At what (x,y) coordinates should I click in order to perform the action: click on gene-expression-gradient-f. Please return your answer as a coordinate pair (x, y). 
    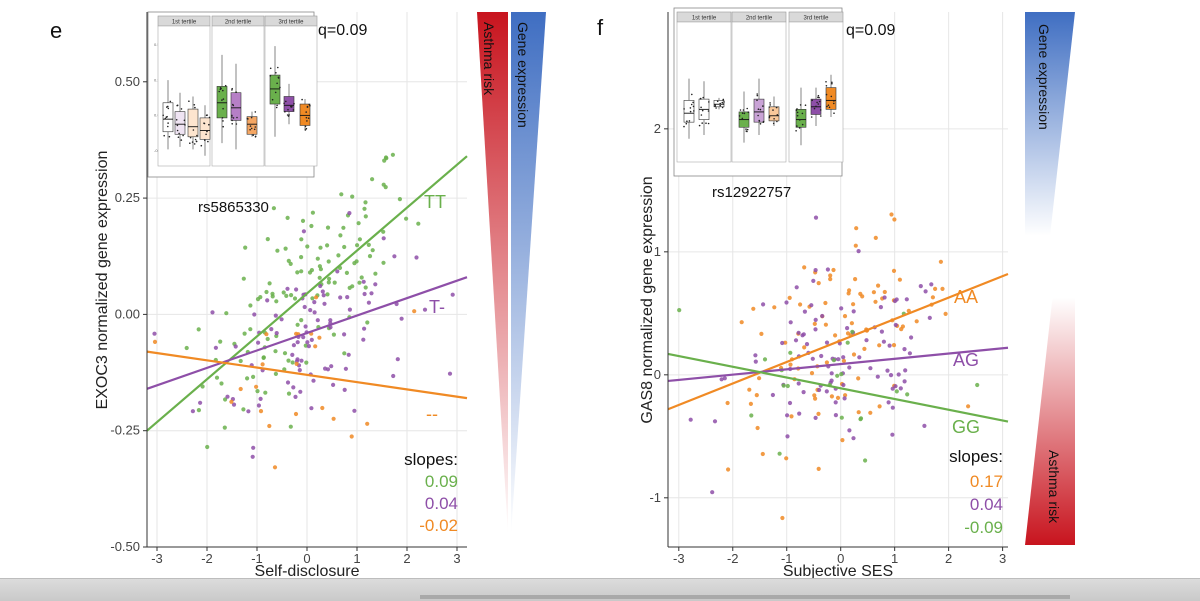
    Looking at the image, I should click on (1050, 236).